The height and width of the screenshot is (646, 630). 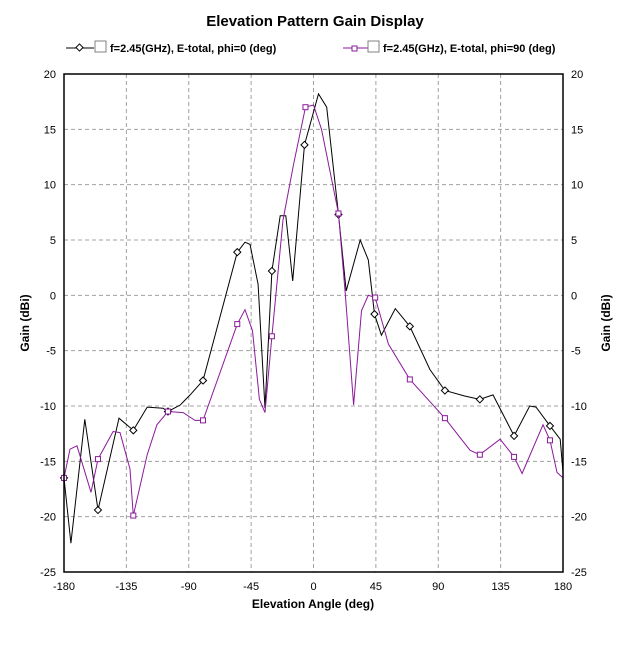 I want to click on x-tick-label: -45, so click(x=251, y=587).